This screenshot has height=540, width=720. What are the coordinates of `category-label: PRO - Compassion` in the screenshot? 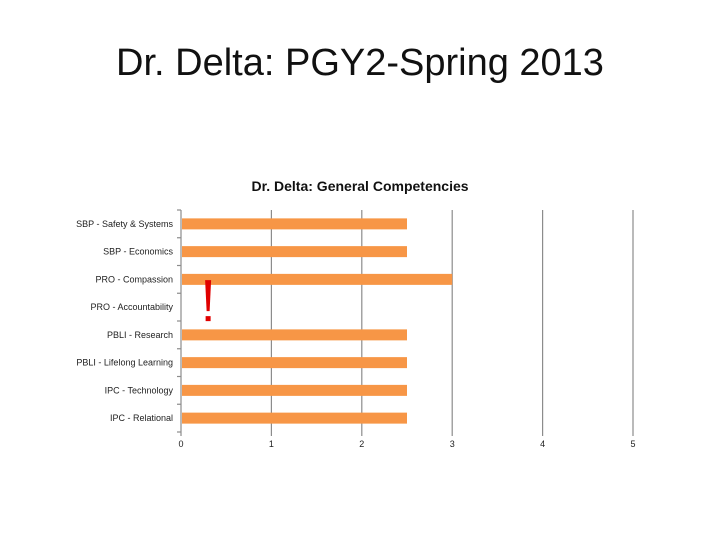 It's located at (134, 279).